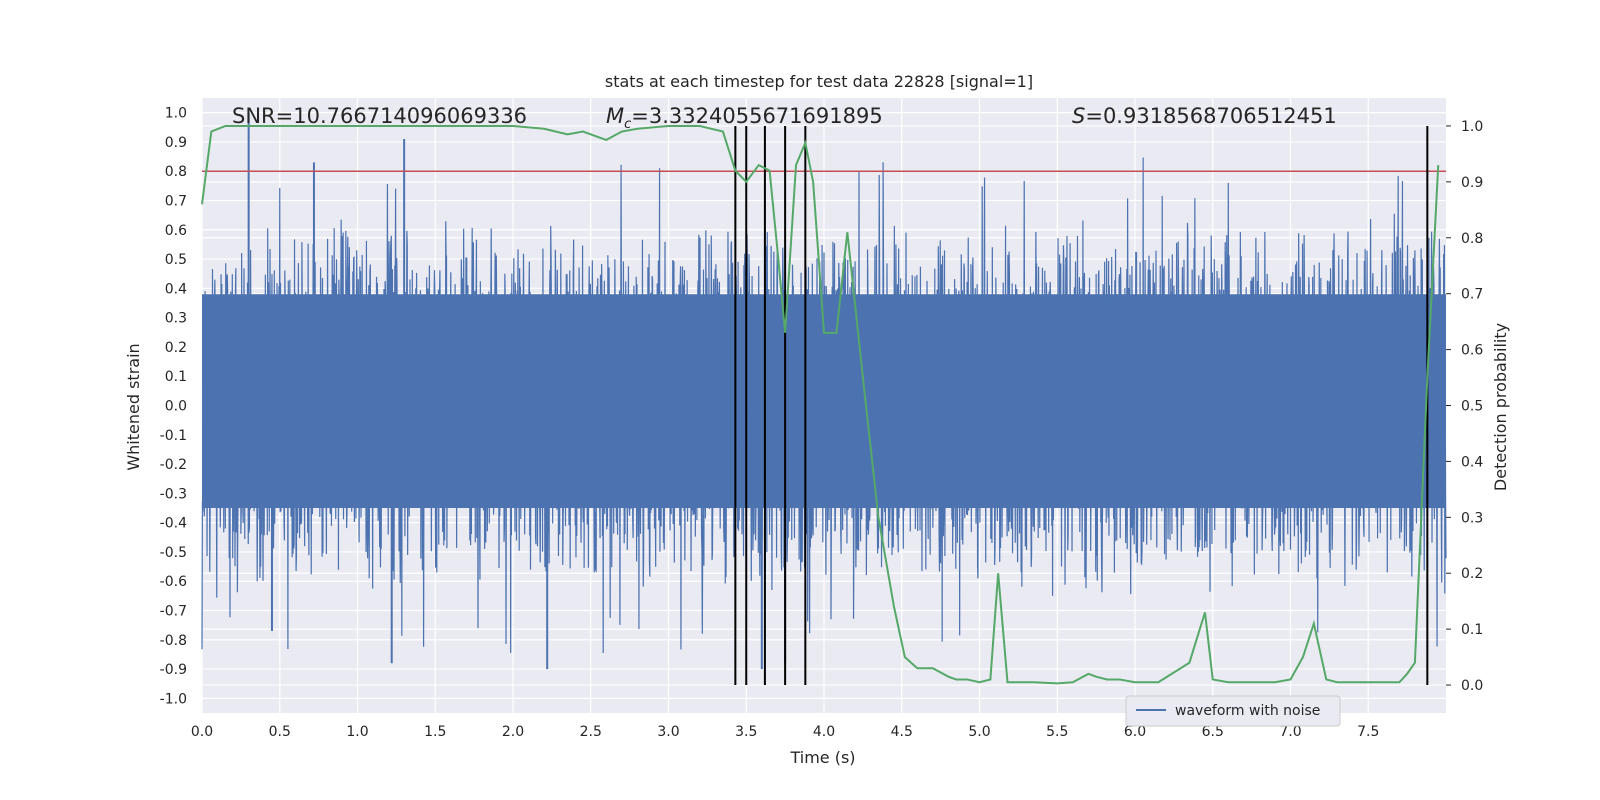  Describe the element at coordinates (202, 732) in the screenshot. I see `x-tick-label: 0.0` at that location.